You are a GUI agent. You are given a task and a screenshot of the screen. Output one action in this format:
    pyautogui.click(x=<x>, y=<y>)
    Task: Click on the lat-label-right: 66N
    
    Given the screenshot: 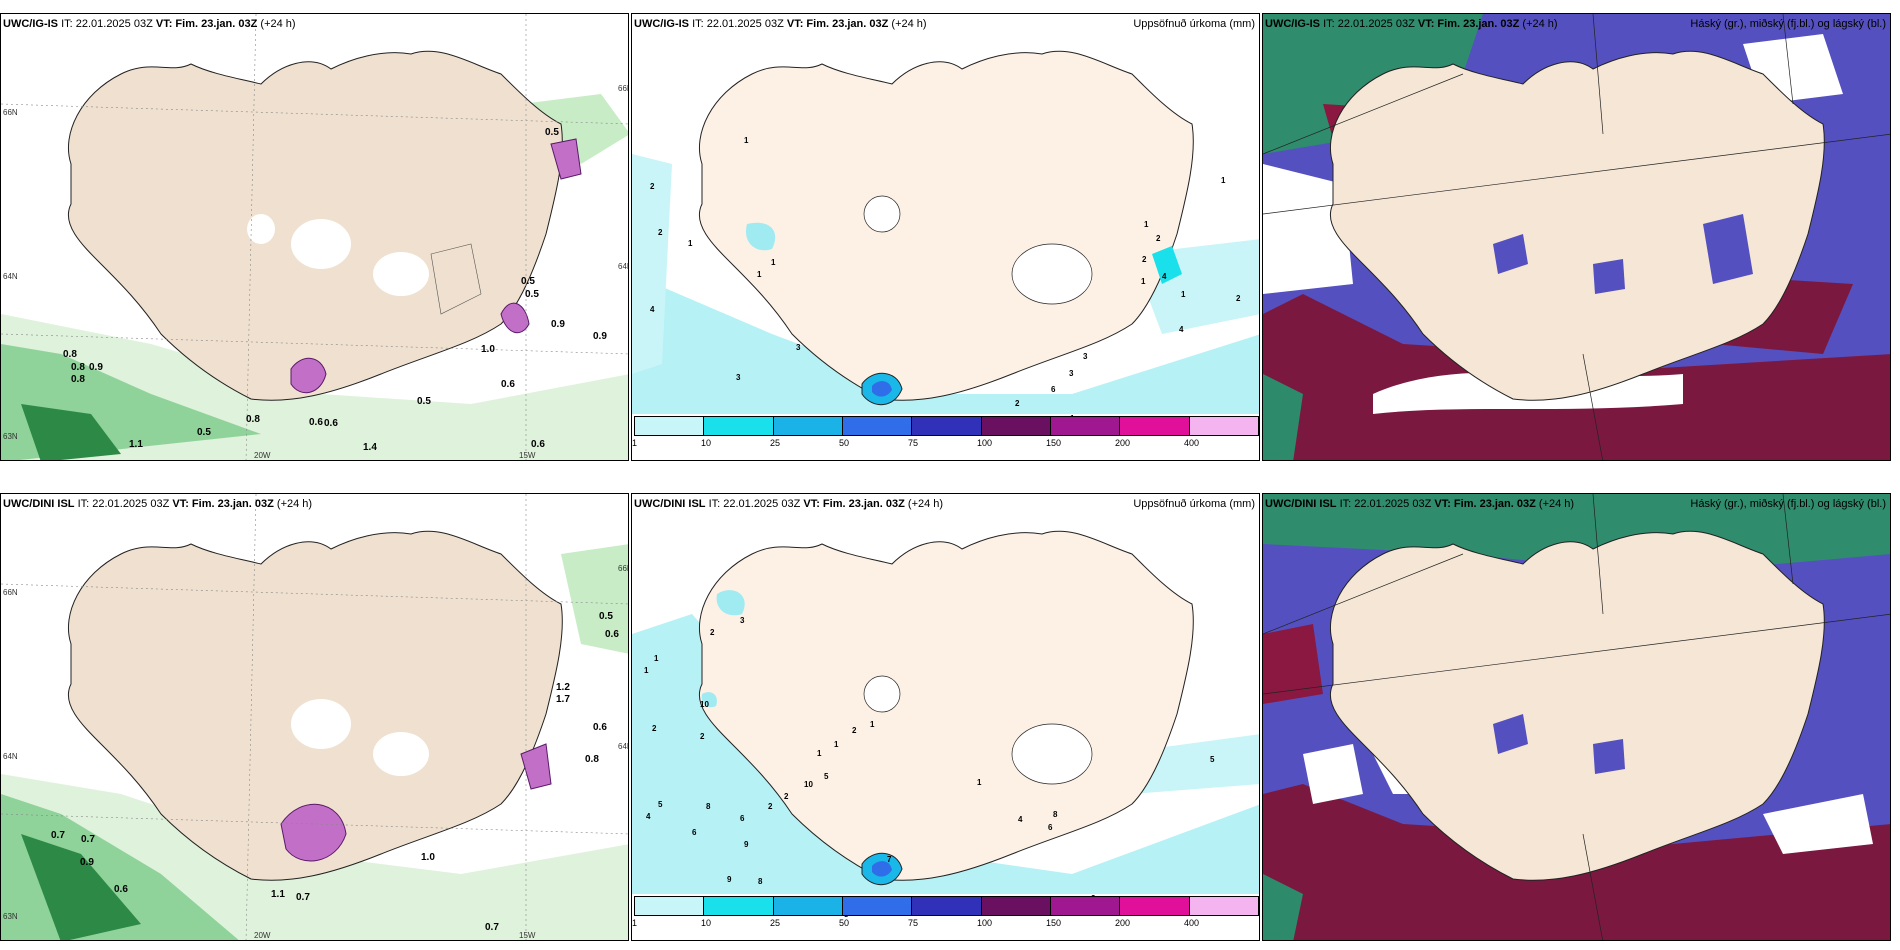 What is the action you would take?
    pyautogui.click(x=623, y=88)
    